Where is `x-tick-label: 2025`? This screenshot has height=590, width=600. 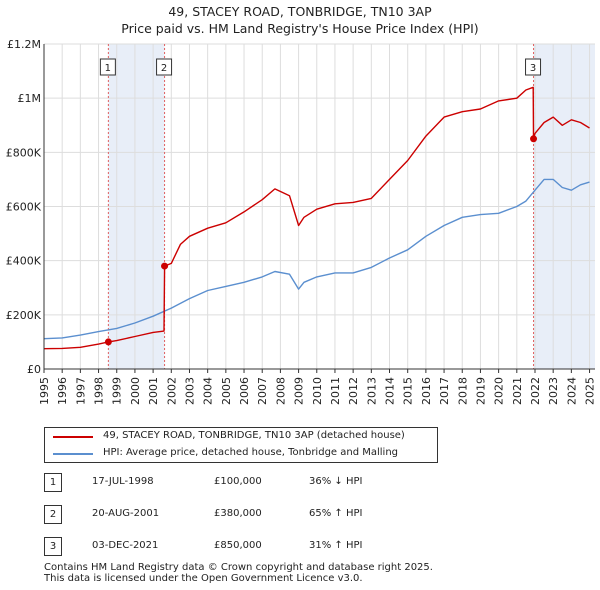 x-tick-label: 2025 is located at coordinates (590, 391).